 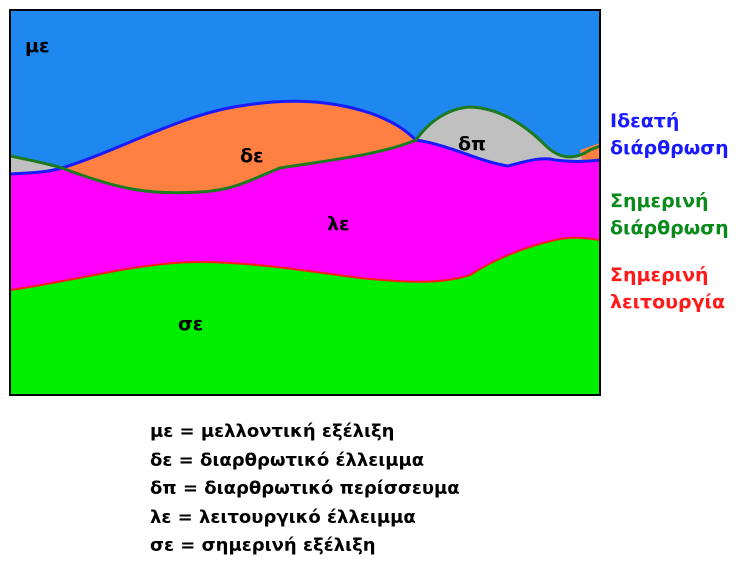 I want to click on structural-deficit-area, so click(x=239, y=147).